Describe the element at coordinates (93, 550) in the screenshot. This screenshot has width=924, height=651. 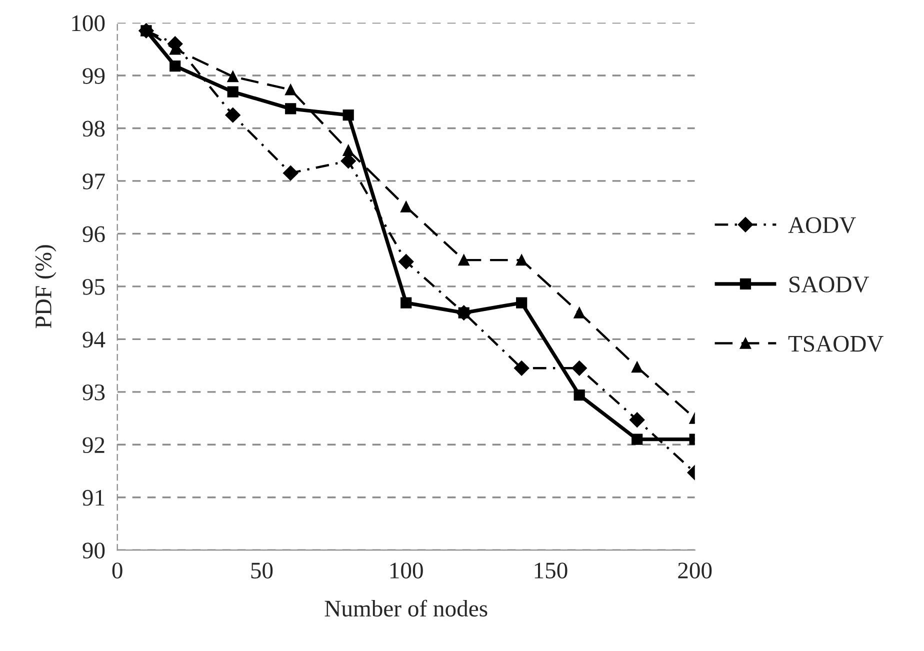
I see `y-tick-label: 90` at that location.